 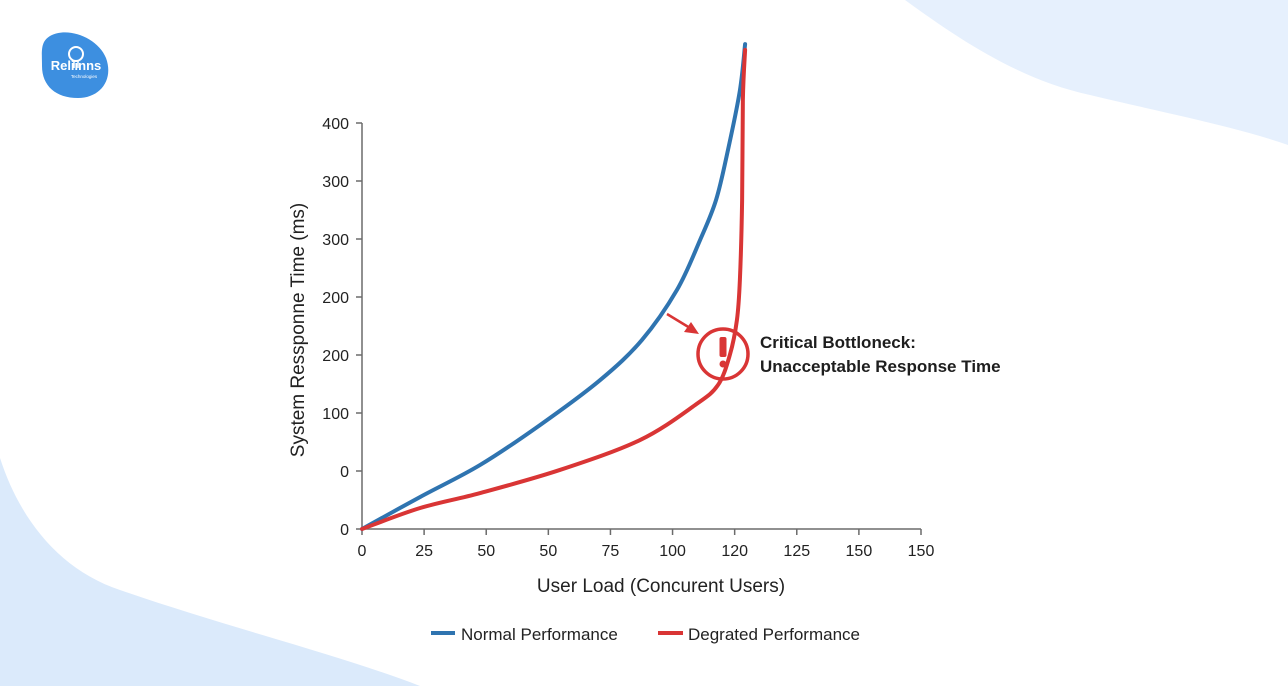 What do you see at coordinates (672, 551) in the screenshot?
I see `x-tick-label: 100` at bounding box center [672, 551].